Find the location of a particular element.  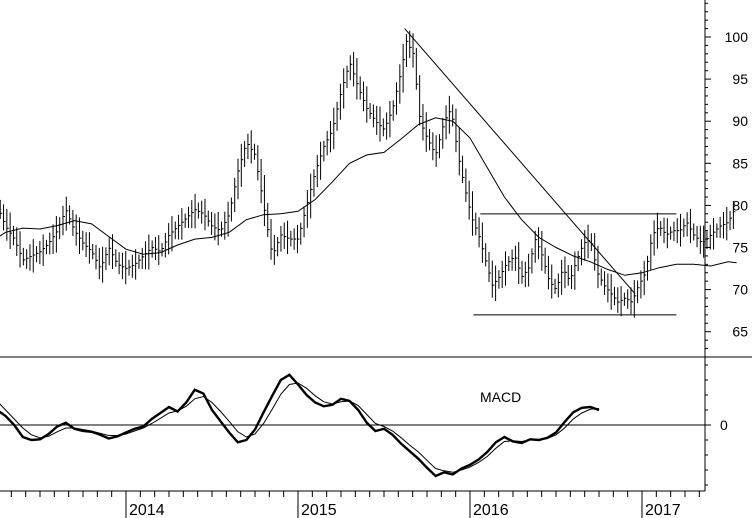

x-year-label: 2014 is located at coordinates (147, 510).